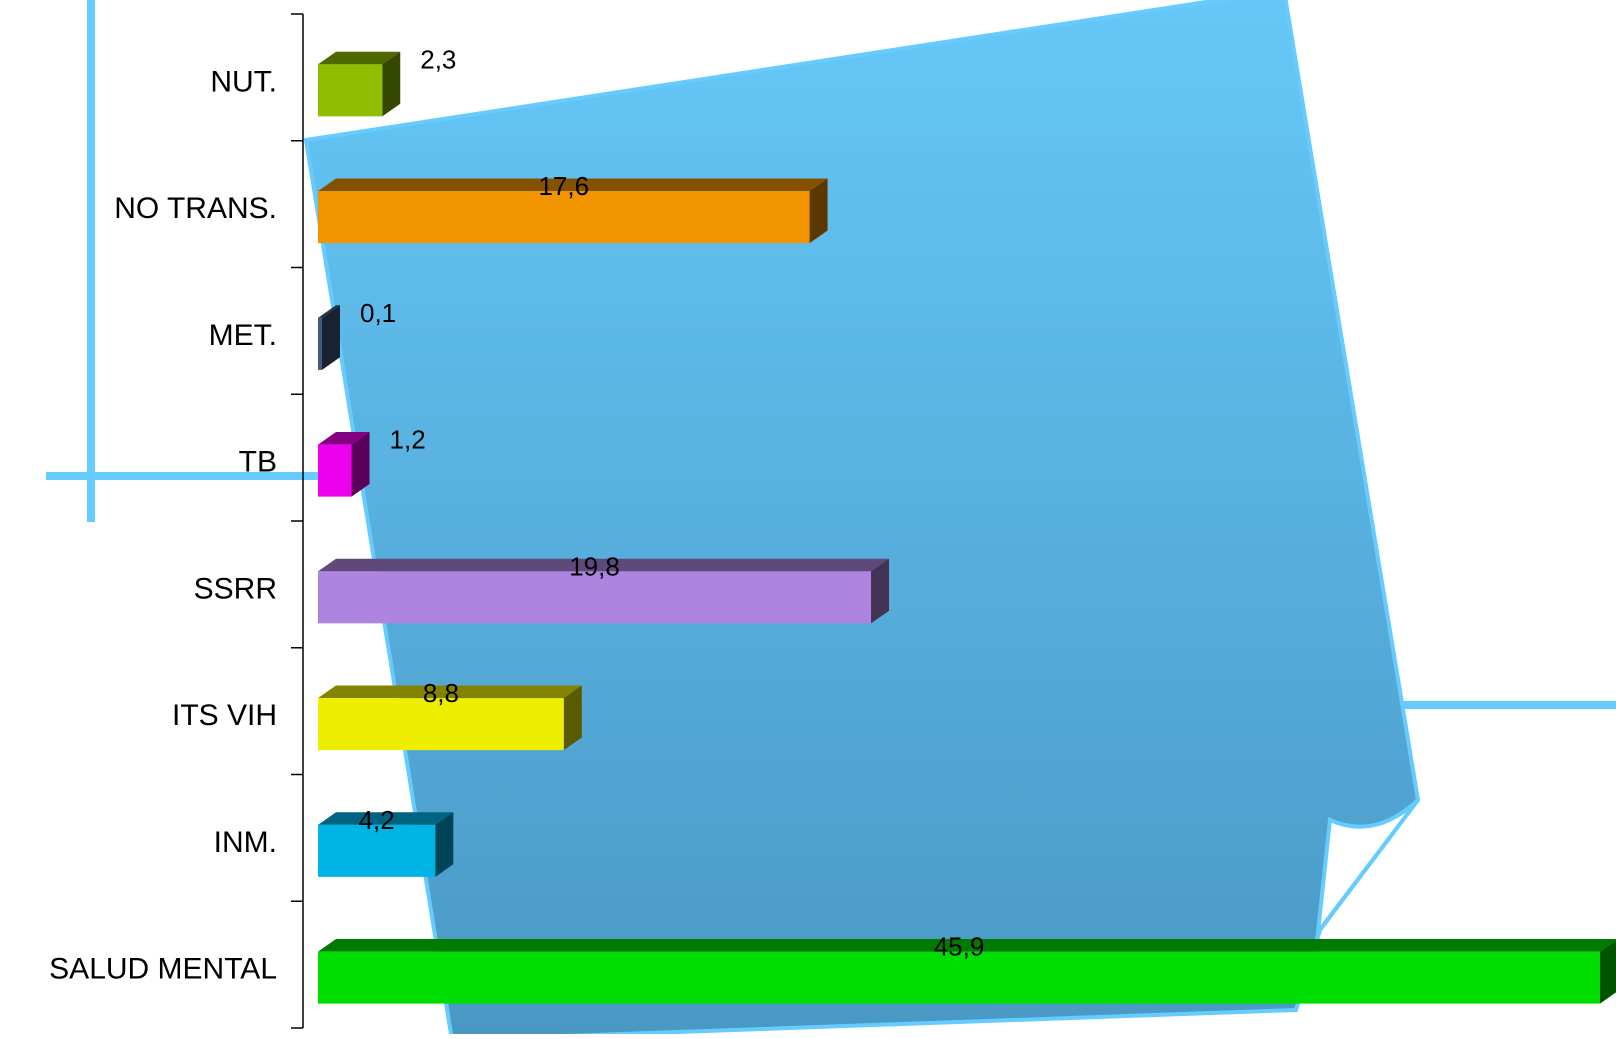 This screenshot has width=1616, height=1039. I want to click on paper-curl-fold, so click(1367, 868).